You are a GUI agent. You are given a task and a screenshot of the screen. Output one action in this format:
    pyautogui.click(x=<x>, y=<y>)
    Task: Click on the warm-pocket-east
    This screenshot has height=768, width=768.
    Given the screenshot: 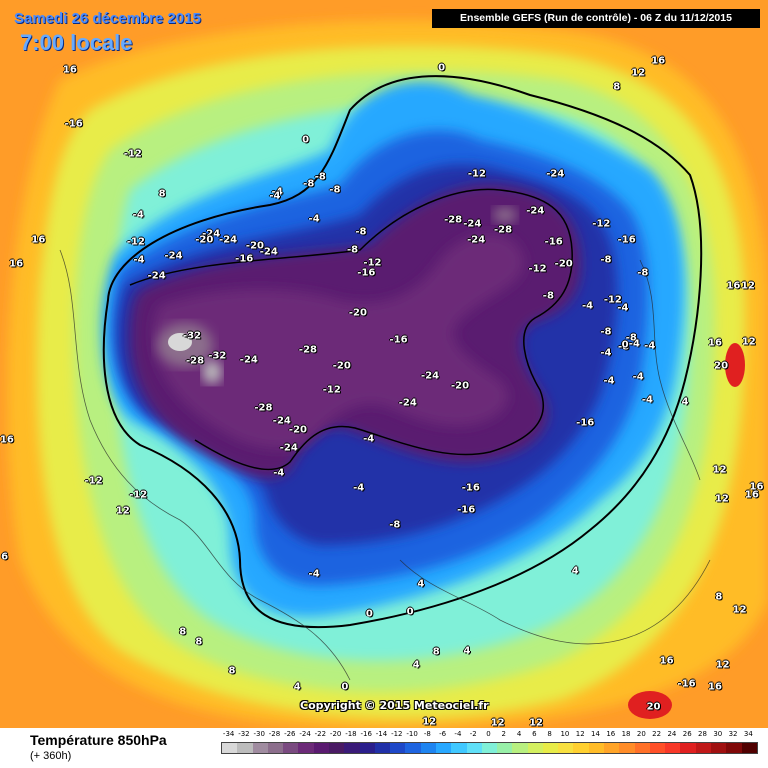 What is the action you would take?
    pyautogui.click(x=735, y=365)
    